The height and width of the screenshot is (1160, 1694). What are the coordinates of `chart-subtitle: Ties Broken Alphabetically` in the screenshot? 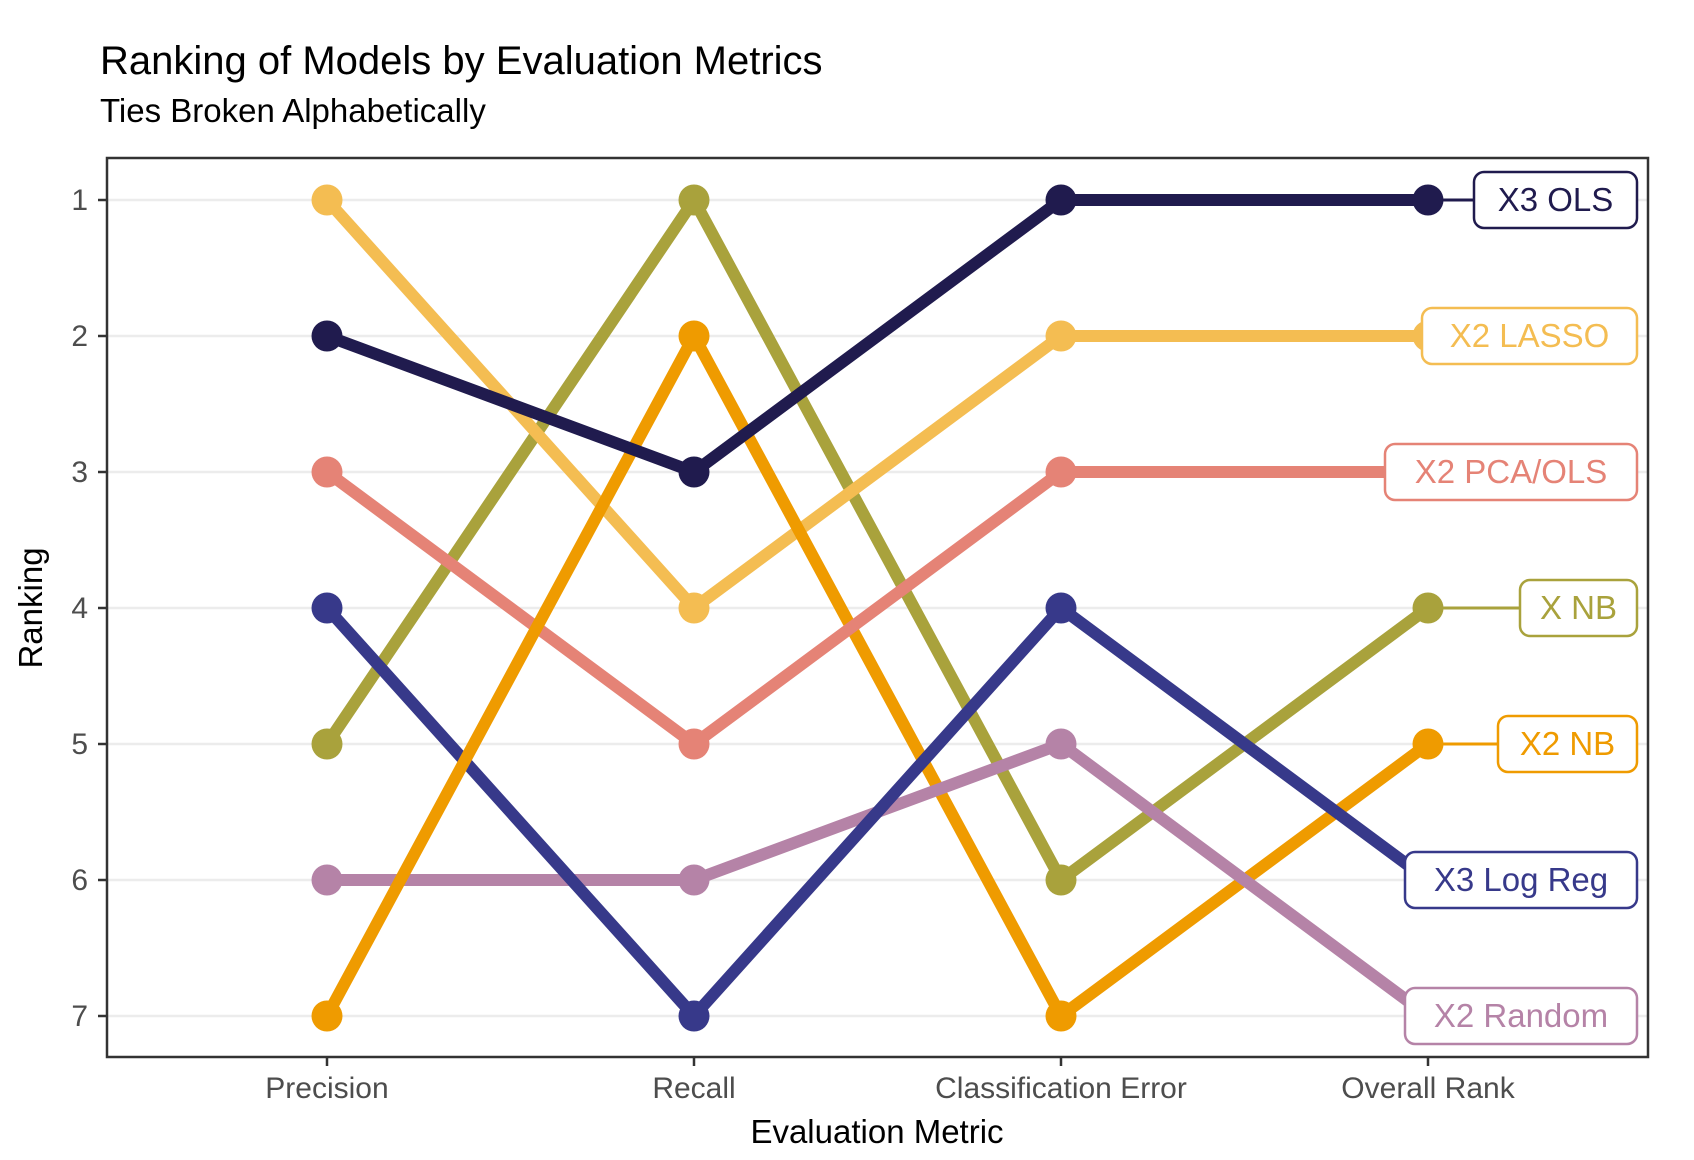 It's located at (293, 110).